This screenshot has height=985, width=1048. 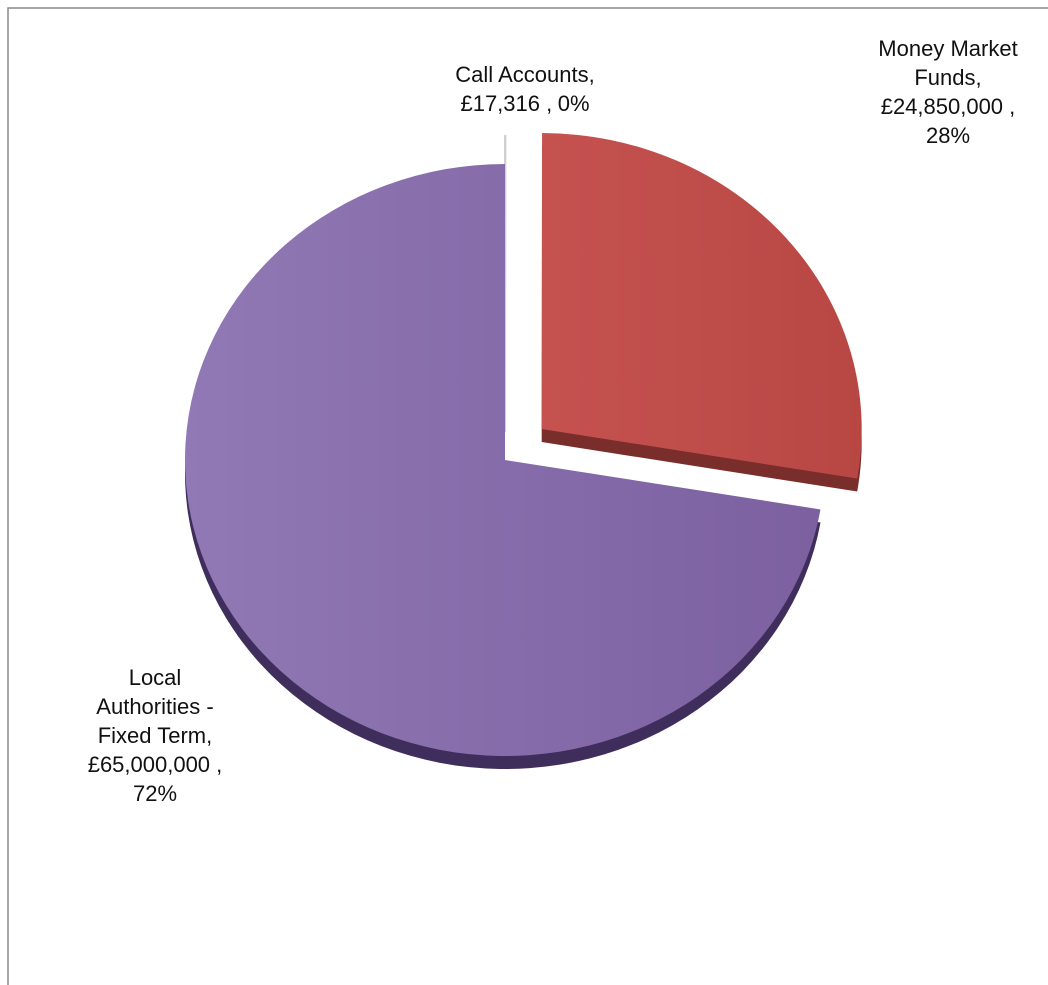 I want to click on percent-label: 72%, so click(x=155, y=793).